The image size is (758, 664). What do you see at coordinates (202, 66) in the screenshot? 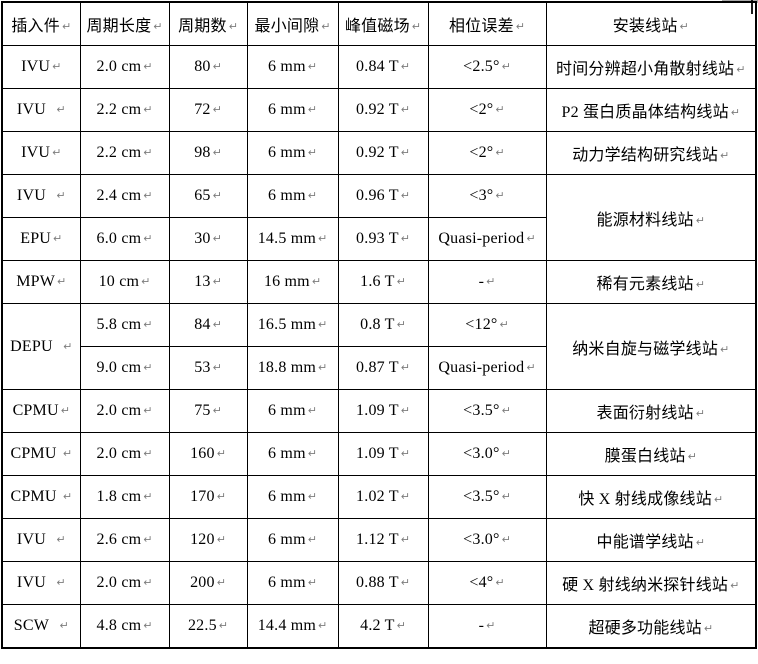
I see `cell-text: 80` at bounding box center [202, 66].